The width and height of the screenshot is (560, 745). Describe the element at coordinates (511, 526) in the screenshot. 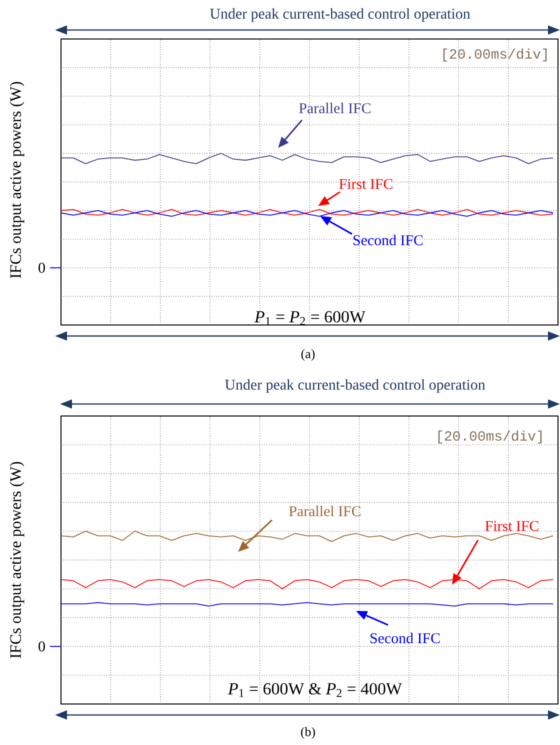

I see `text: First IFC` at that location.